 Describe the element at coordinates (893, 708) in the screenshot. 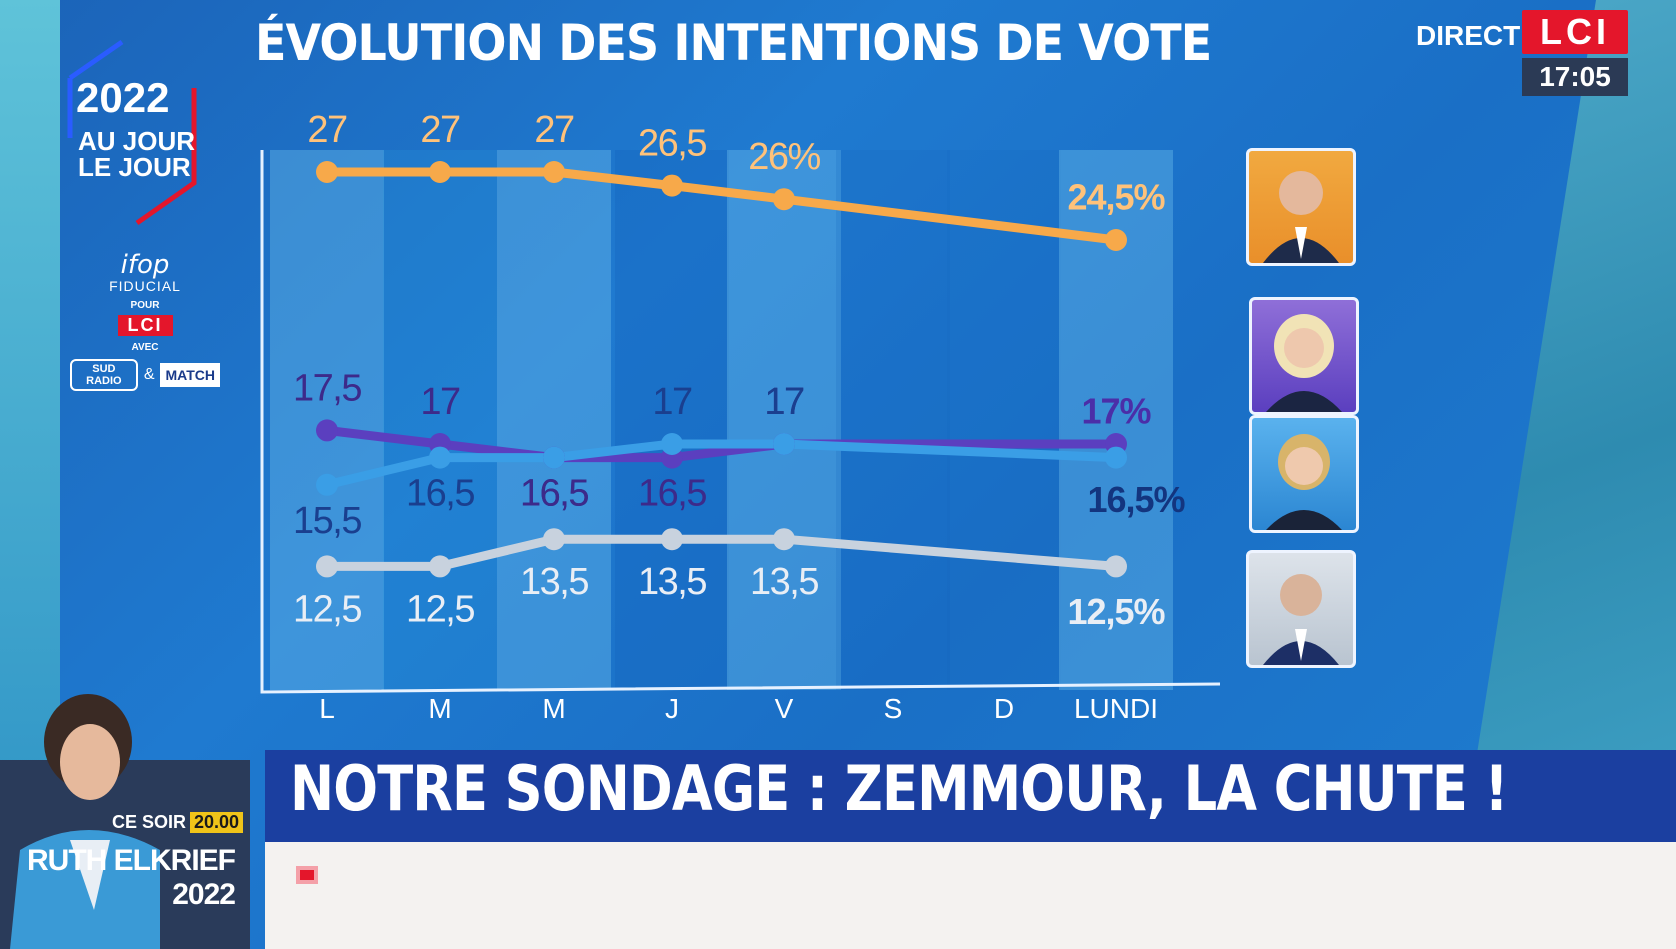

I see `x-tick-label: S` at that location.